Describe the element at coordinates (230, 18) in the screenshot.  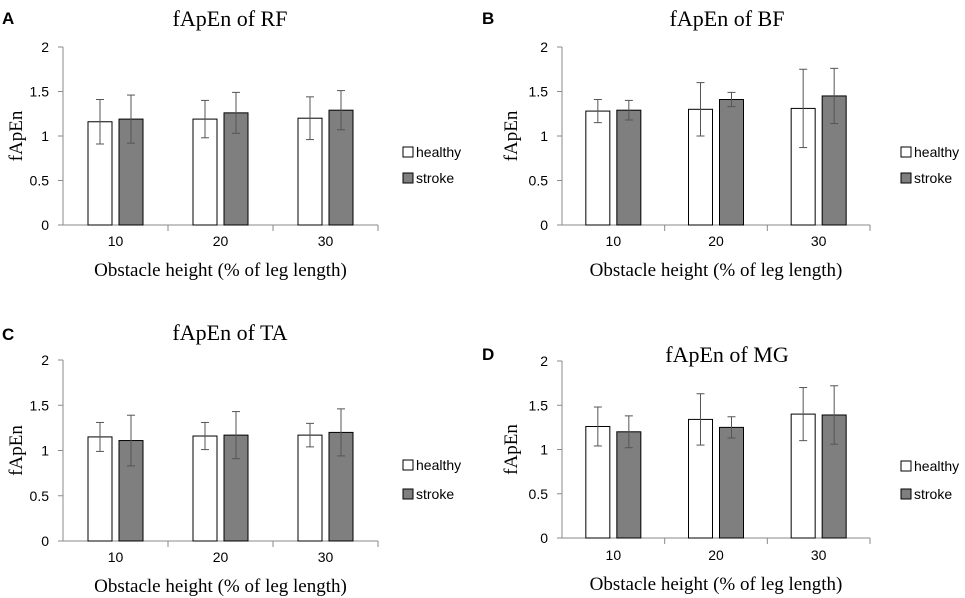
I see `chart-title: fApEn of RF` at that location.